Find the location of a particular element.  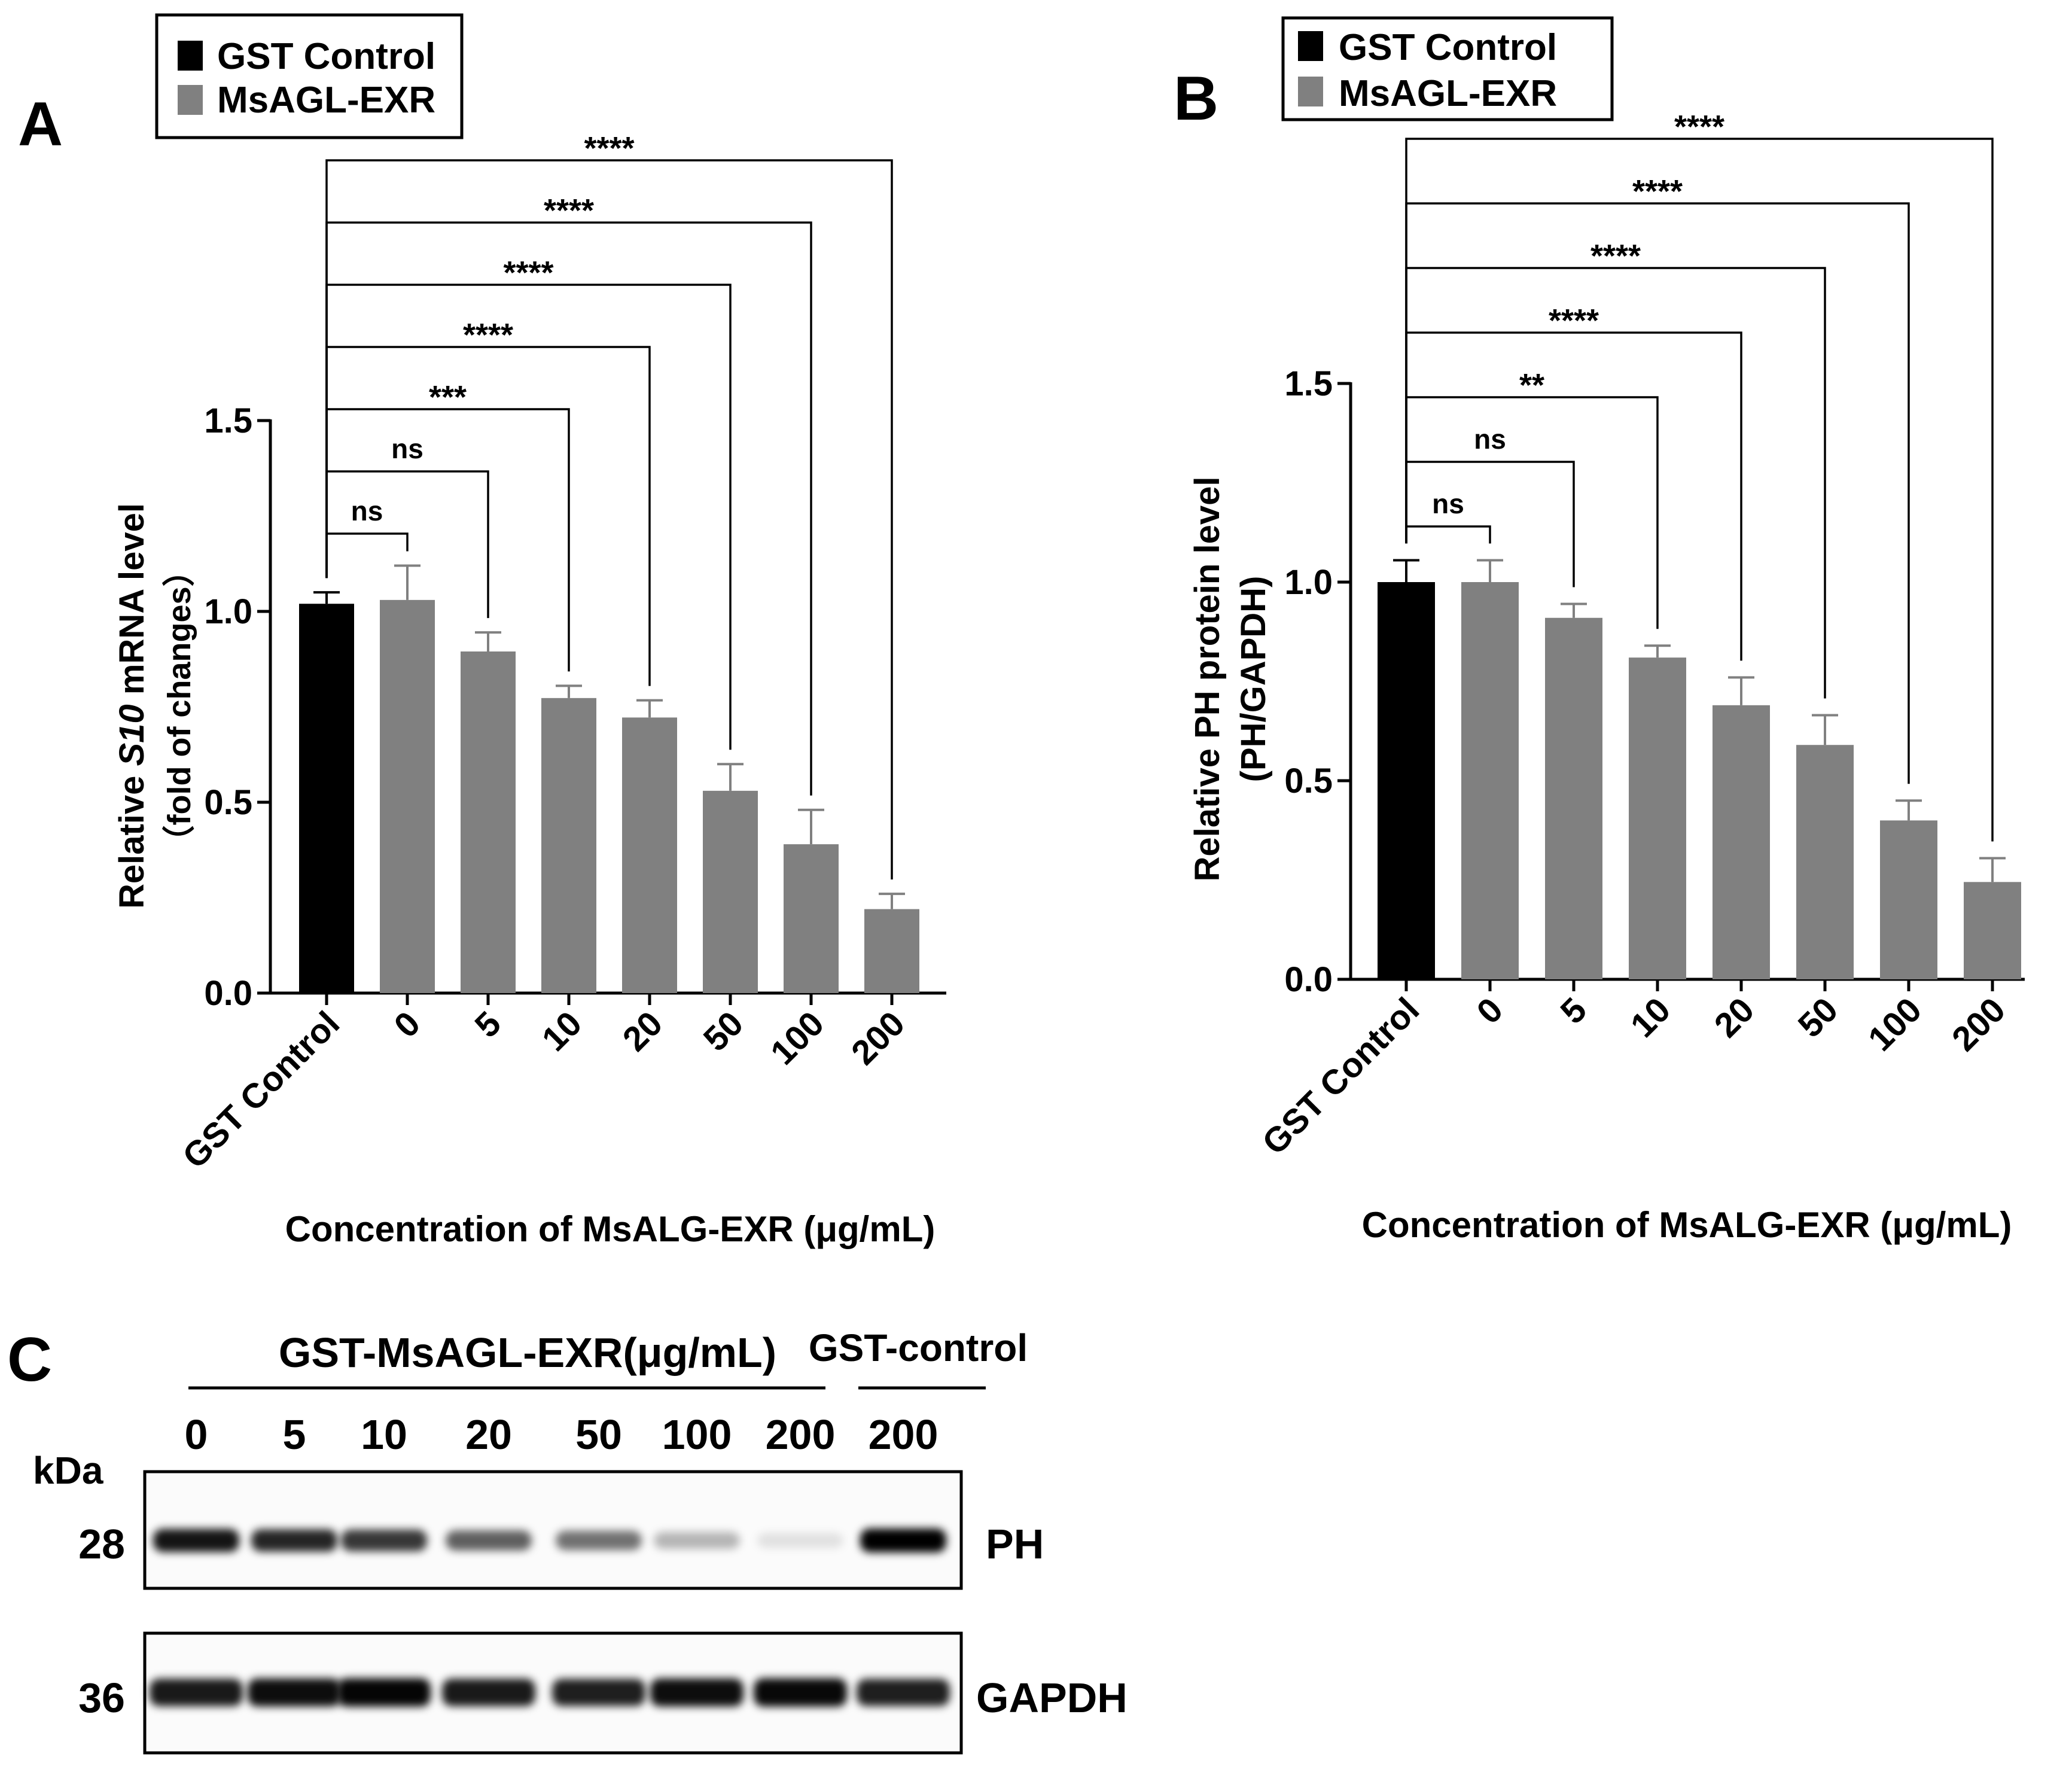

chart-b-ytick-label: 1.0 is located at coordinates (1308, 582).